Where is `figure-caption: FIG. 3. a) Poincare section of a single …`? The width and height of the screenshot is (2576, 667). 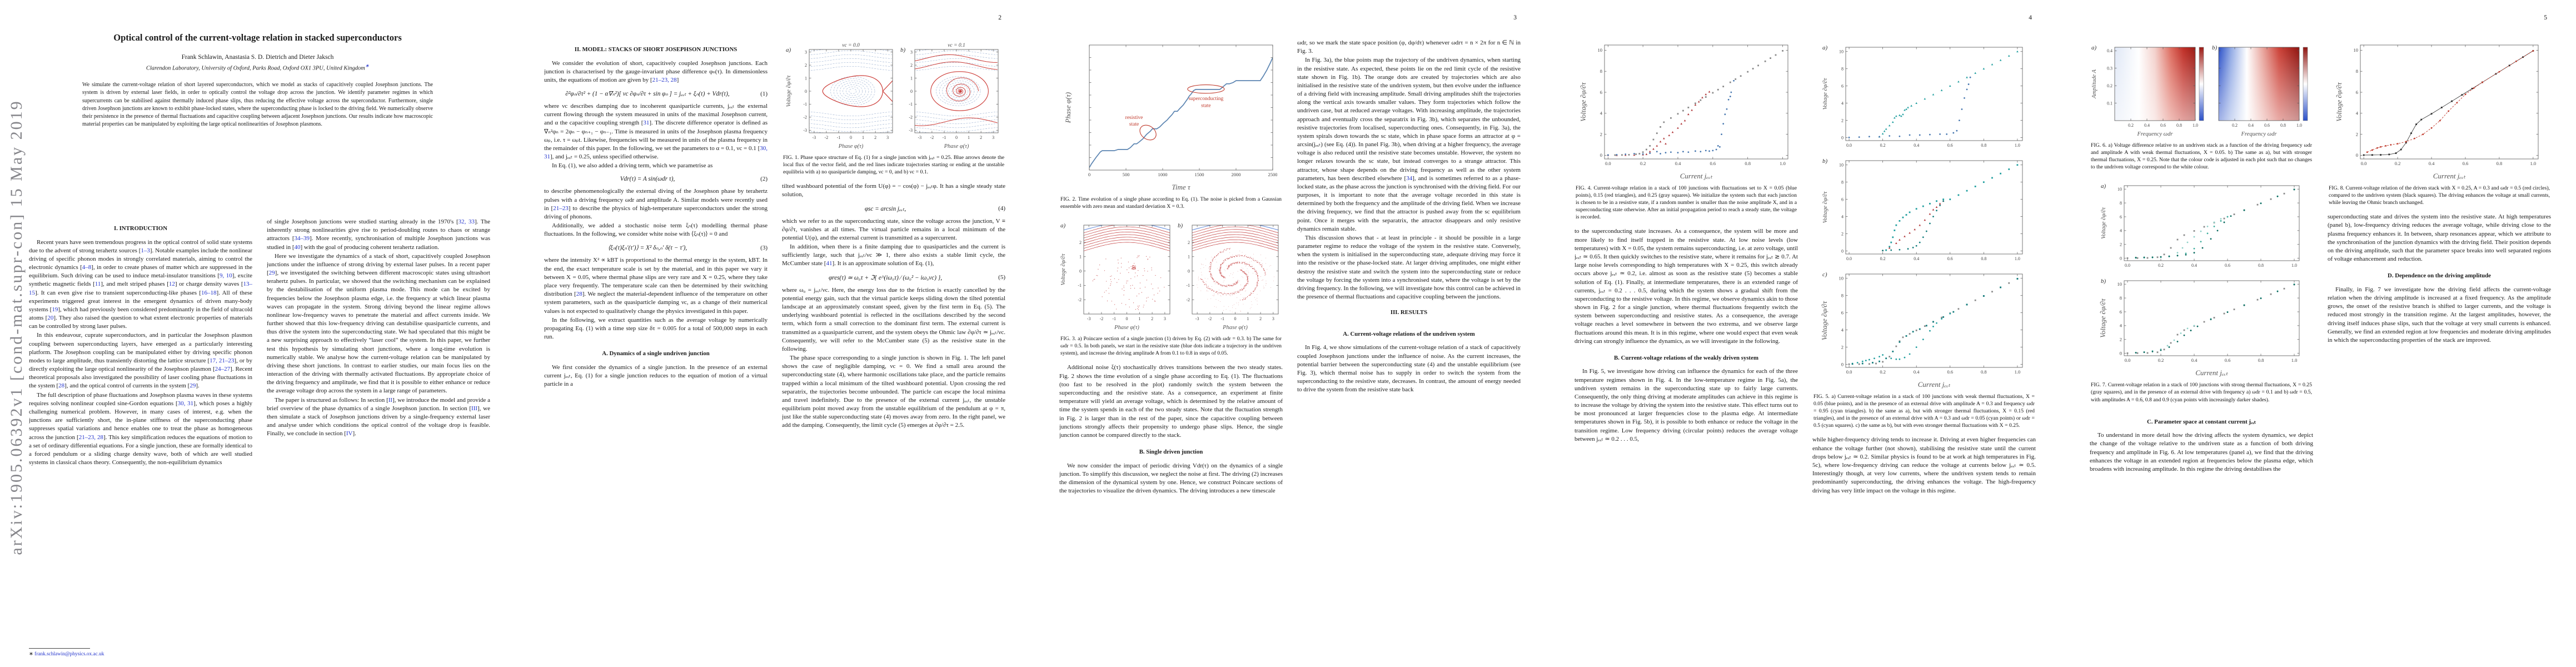 figure-caption: FIG. 3. a) Poincare section of a single … is located at coordinates (1171, 346).